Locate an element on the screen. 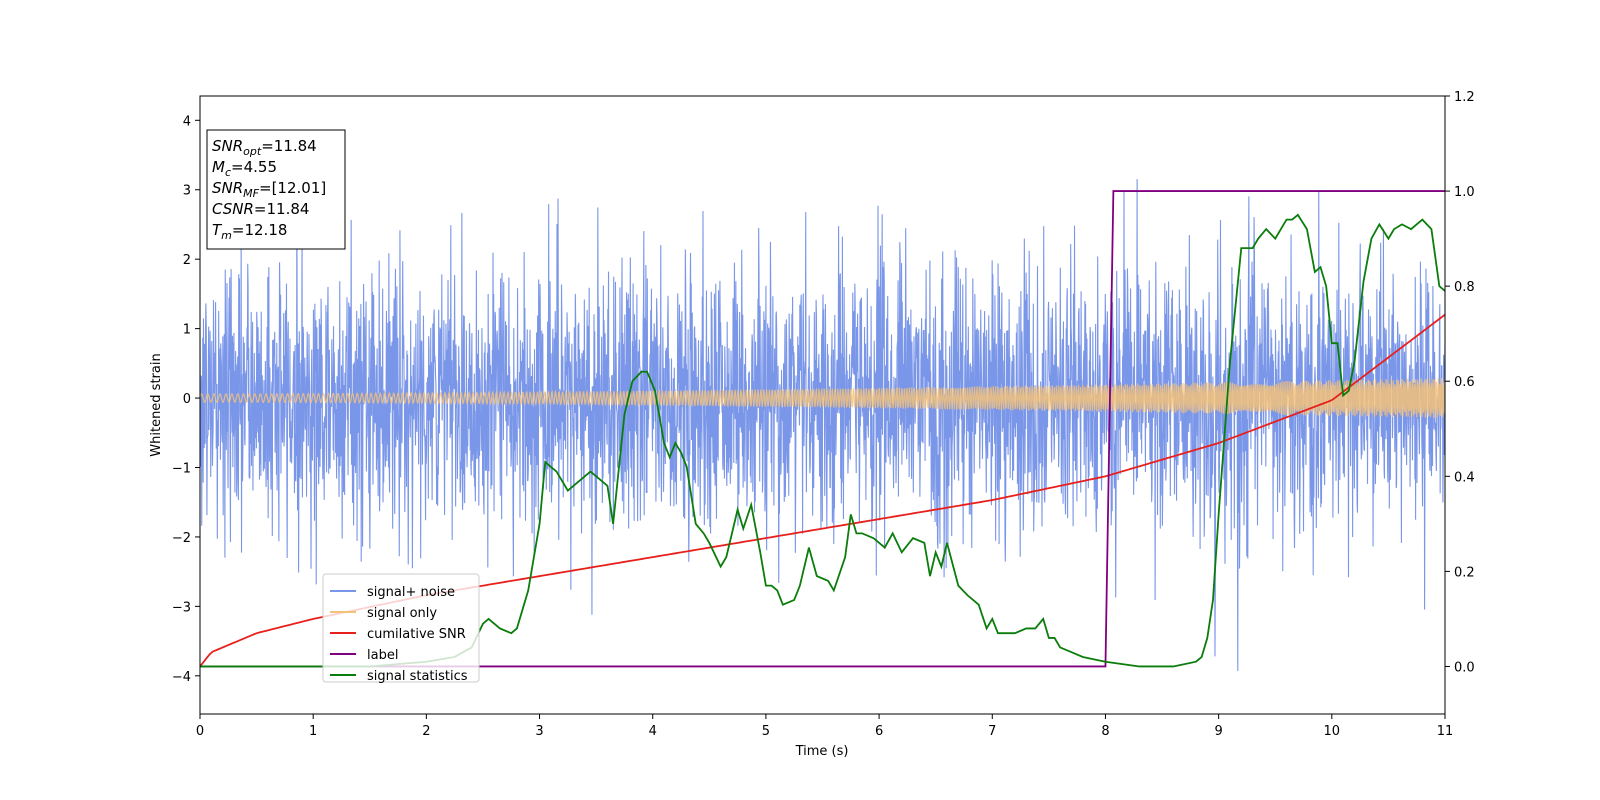  x-tick-label: 5 is located at coordinates (766, 731).